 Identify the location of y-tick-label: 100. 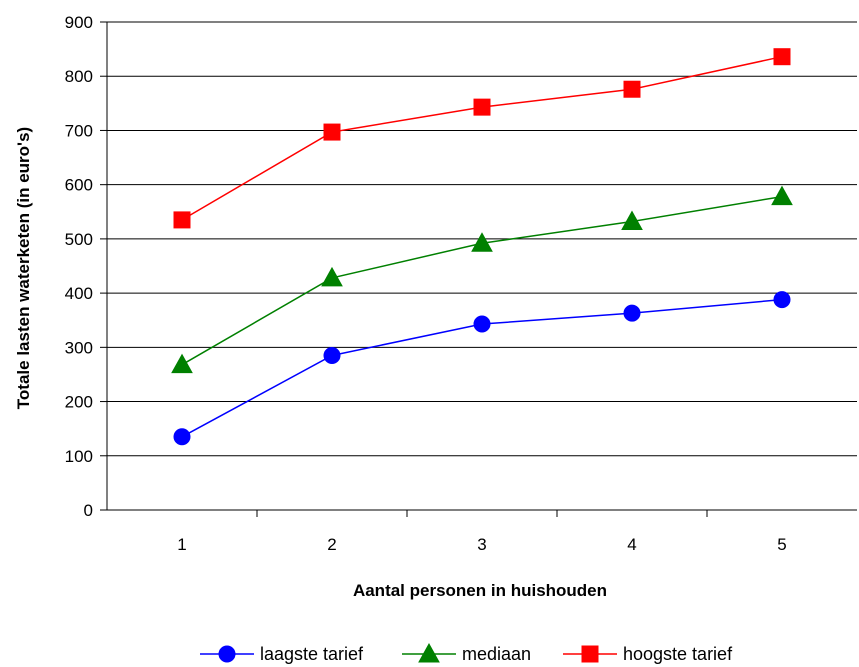
(79, 456).